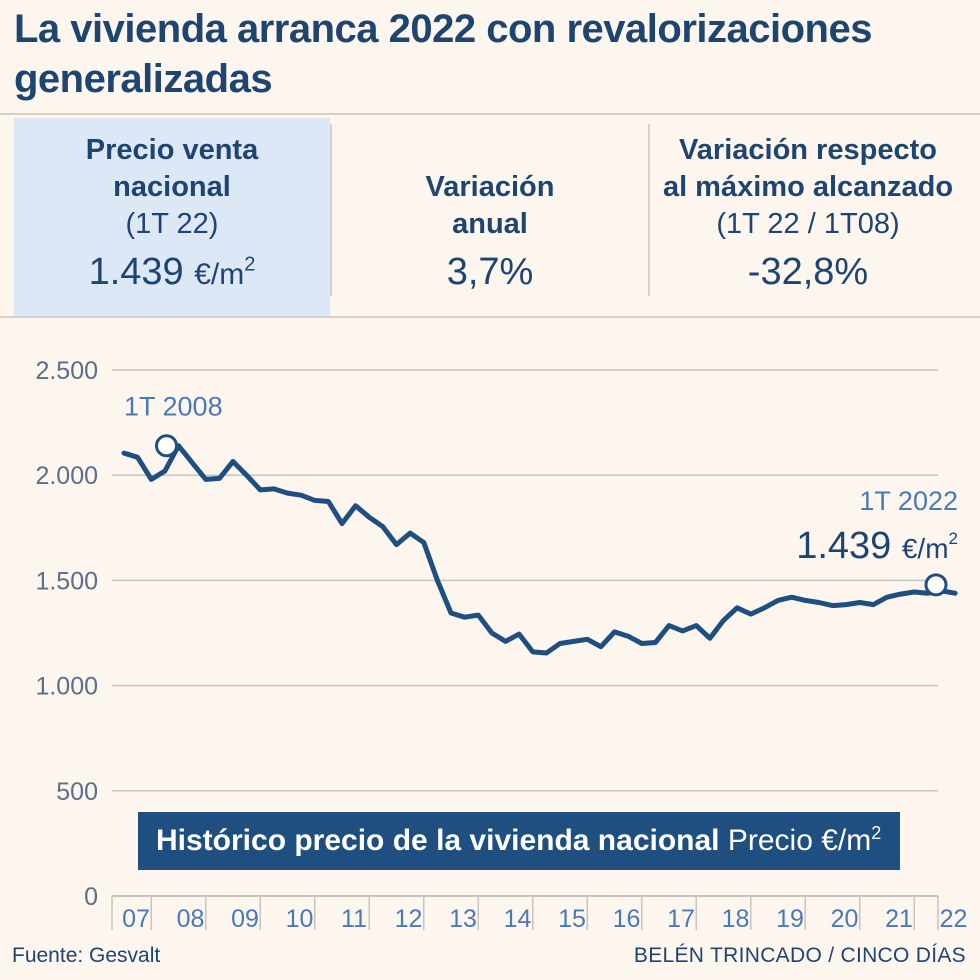 This screenshot has width=980, height=980. I want to click on x-tick-label: 16, so click(627, 919).